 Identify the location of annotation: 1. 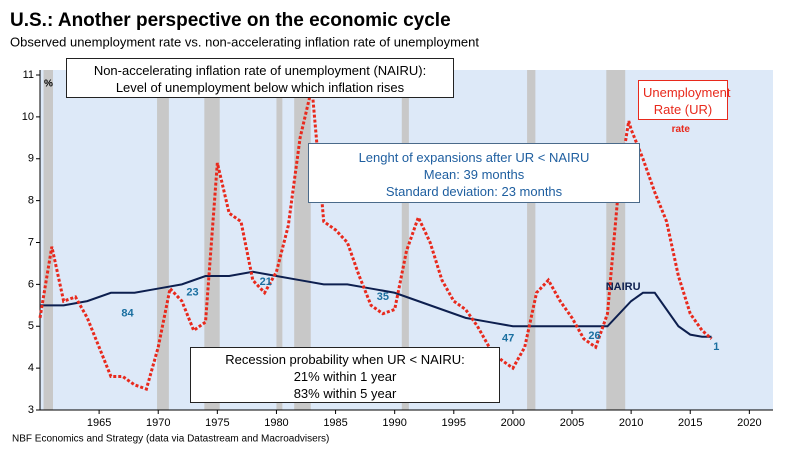
(716, 347).